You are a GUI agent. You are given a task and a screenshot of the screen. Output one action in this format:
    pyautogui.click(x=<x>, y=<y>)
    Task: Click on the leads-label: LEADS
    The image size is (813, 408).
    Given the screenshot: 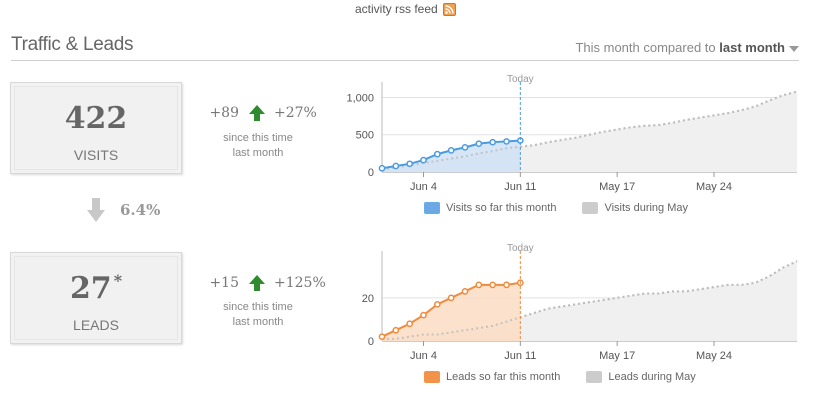 What is the action you would take?
    pyautogui.click(x=96, y=325)
    